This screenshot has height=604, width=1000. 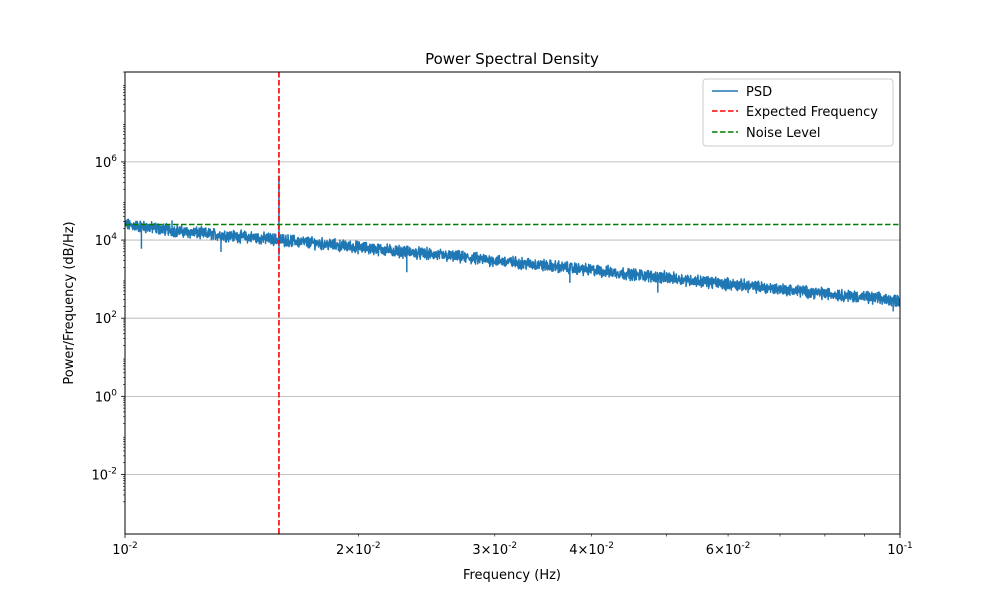 I want to click on x-minor-tick-base: 3×10, so click(x=490, y=550).